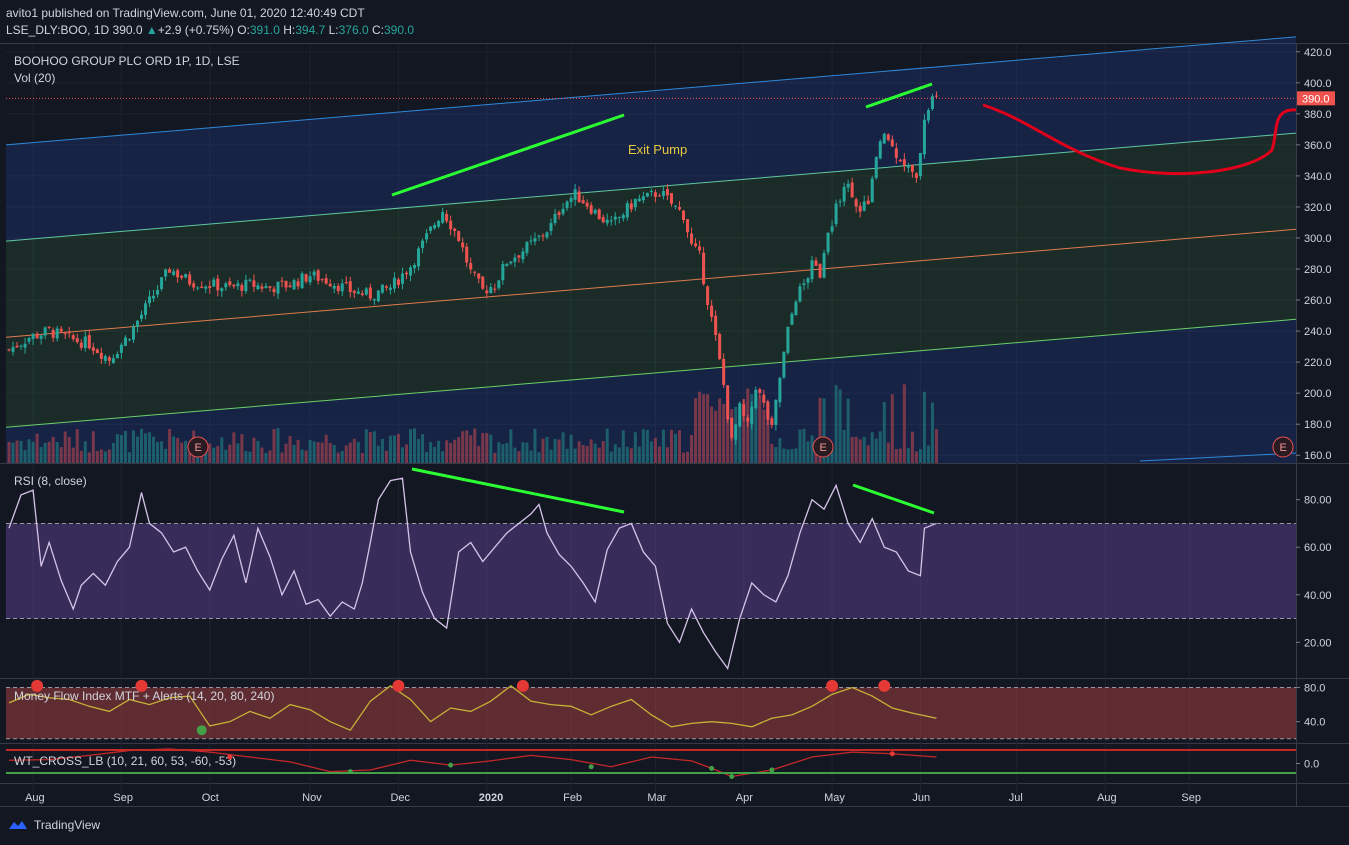 Image resolution: width=1349 pixels, height=845 pixels. What do you see at coordinates (198, 448) in the screenshot?
I see `earnings-marker-label: E` at bounding box center [198, 448].